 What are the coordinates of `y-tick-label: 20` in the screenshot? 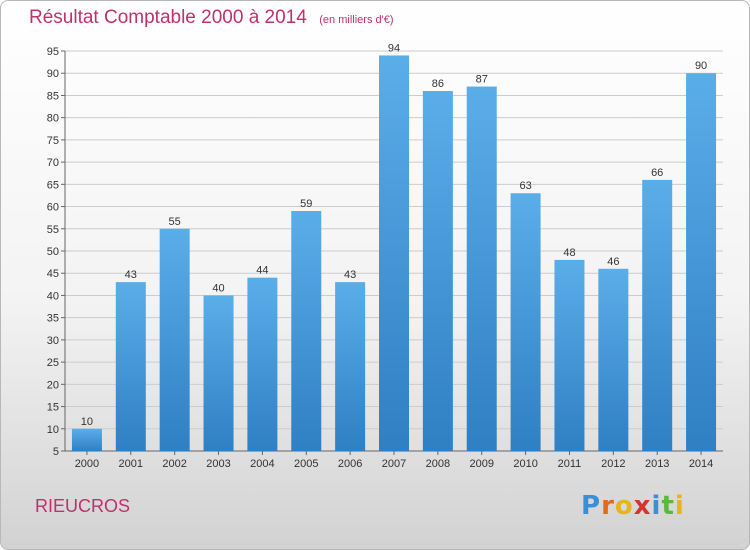 It's located at (53, 385).